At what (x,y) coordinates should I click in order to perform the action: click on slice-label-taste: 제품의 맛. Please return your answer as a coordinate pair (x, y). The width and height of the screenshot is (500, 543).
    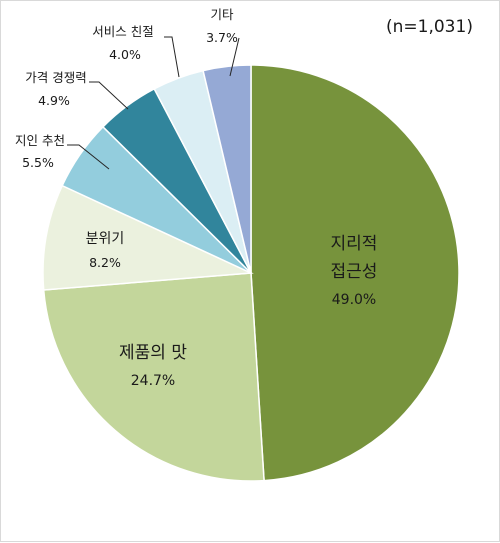
    Looking at the image, I should click on (153, 353).